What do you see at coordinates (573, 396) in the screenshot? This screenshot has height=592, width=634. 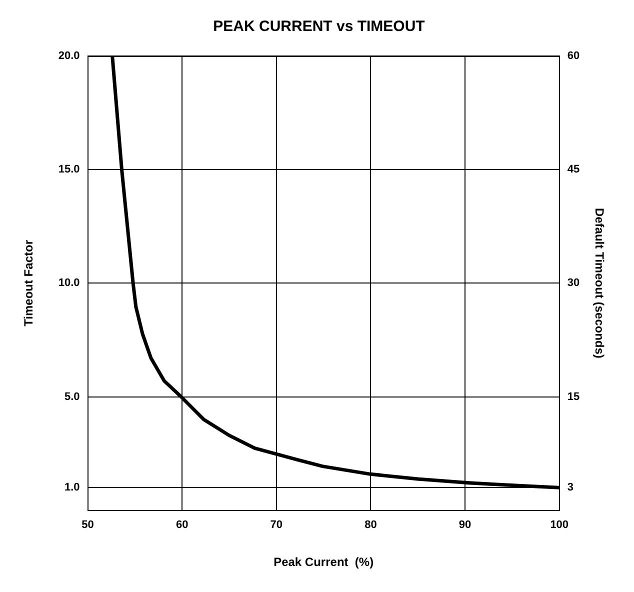 I see `y2-tick-label: 15` at bounding box center [573, 396].